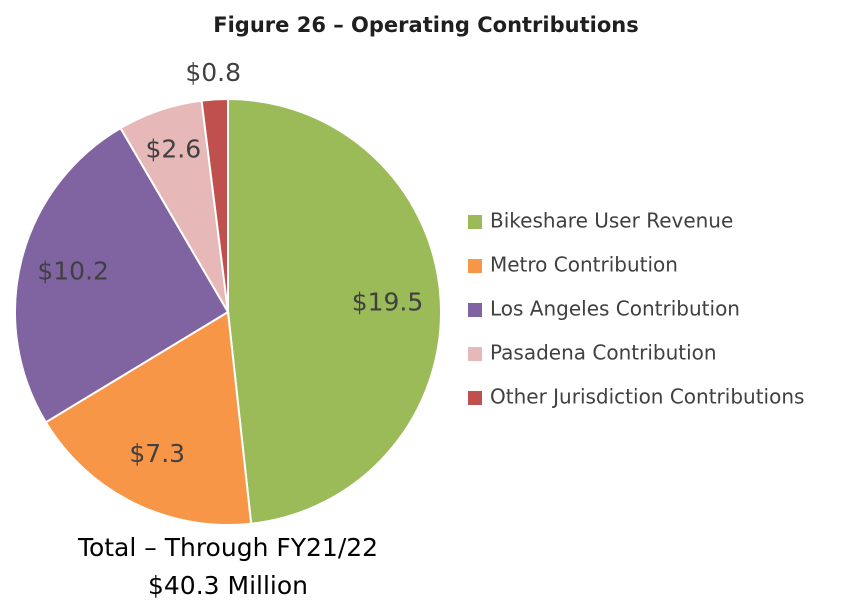 Image resolution: width=853 pixels, height=603 pixels. What do you see at coordinates (388, 301) in the screenshot?
I see `data-label: $19.5` at bounding box center [388, 301].